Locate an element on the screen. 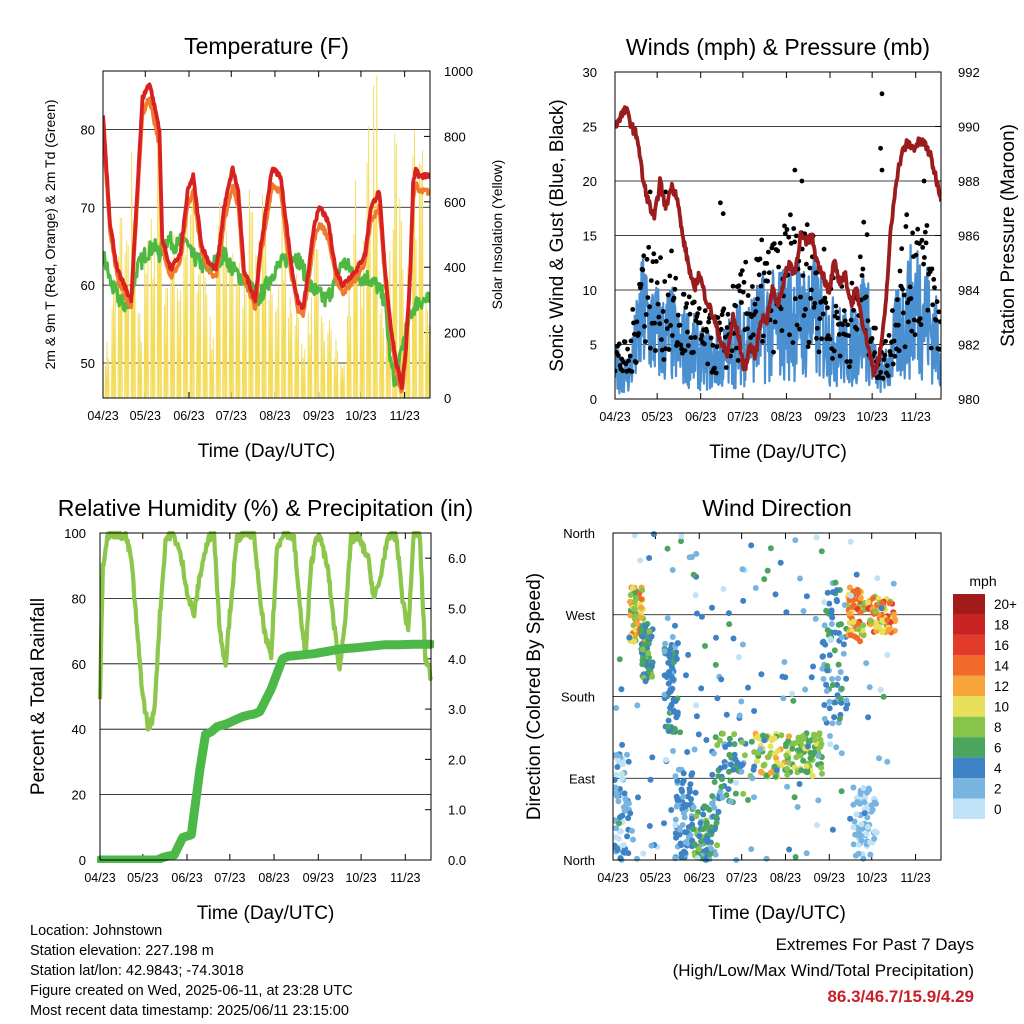 The height and width of the screenshot is (1024, 1024). y-axis-label-temperature: 2m & 9m T (Red, Orange) & 2m Td (Green) is located at coordinates (50, 235).